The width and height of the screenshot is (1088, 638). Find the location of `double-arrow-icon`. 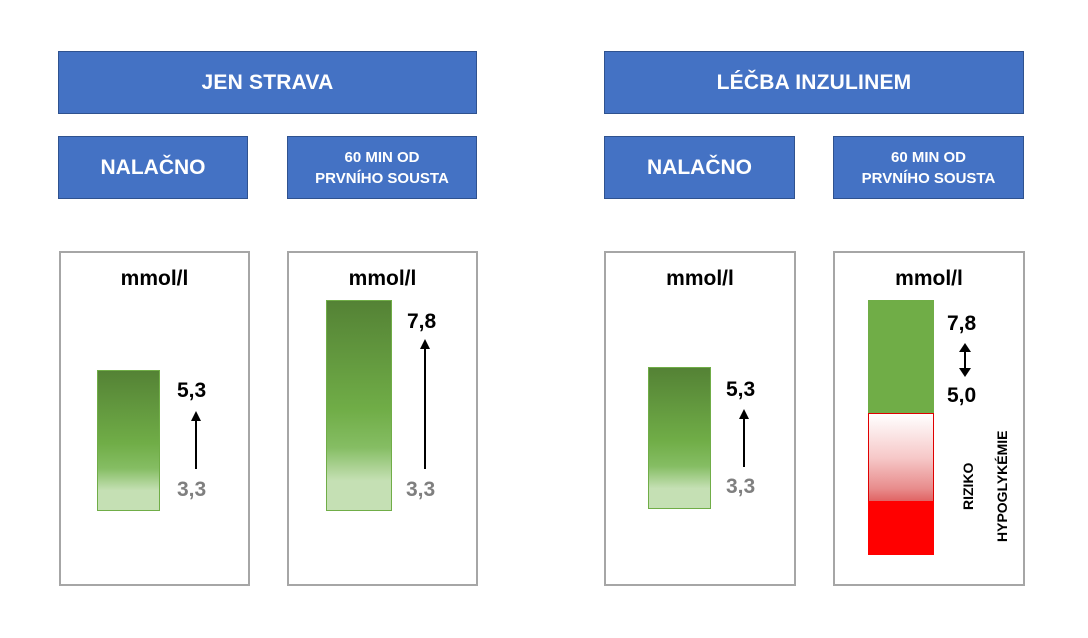

double-arrow-icon is located at coordinates (965, 360).